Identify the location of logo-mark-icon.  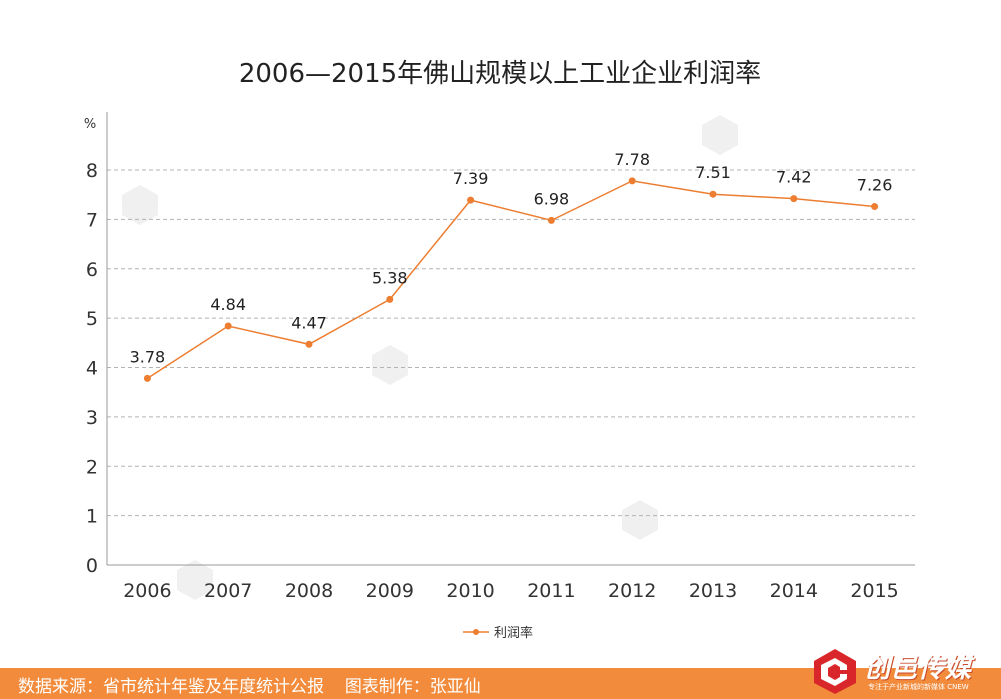
(835, 671).